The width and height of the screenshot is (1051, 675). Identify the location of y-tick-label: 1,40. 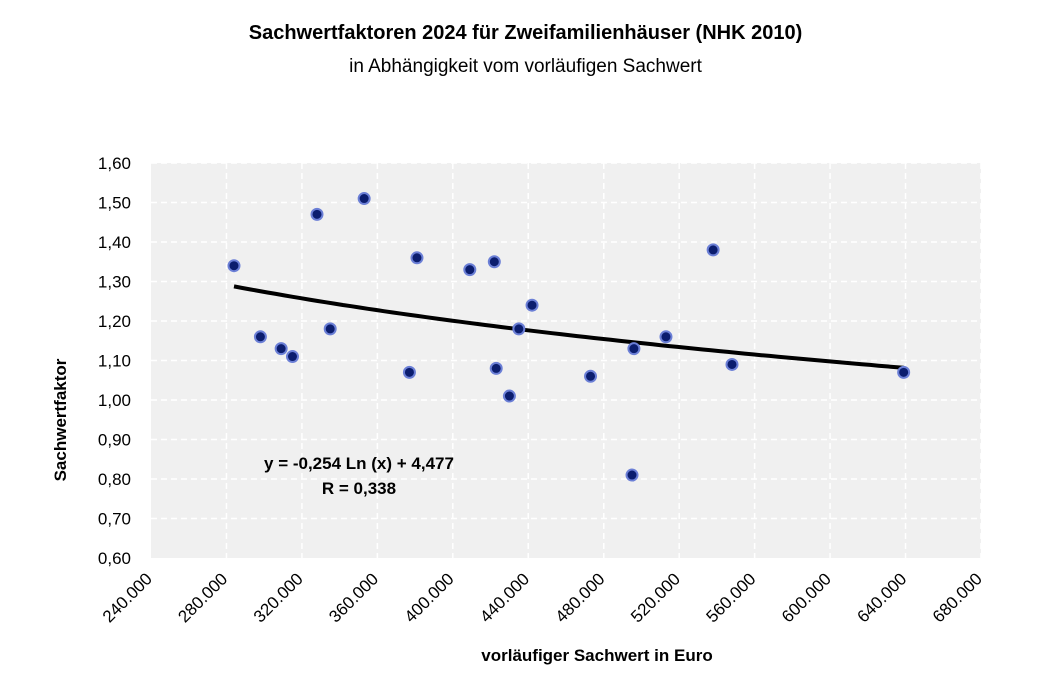
(114, 242).